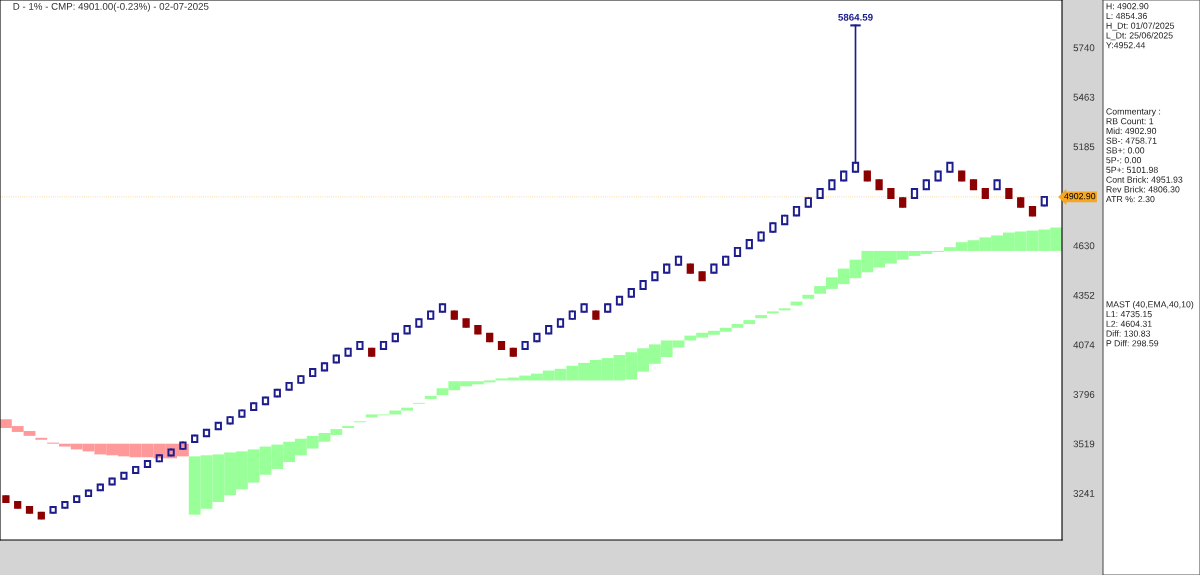  I want to click on y-tick-label: 3796, so click(1084, 394).